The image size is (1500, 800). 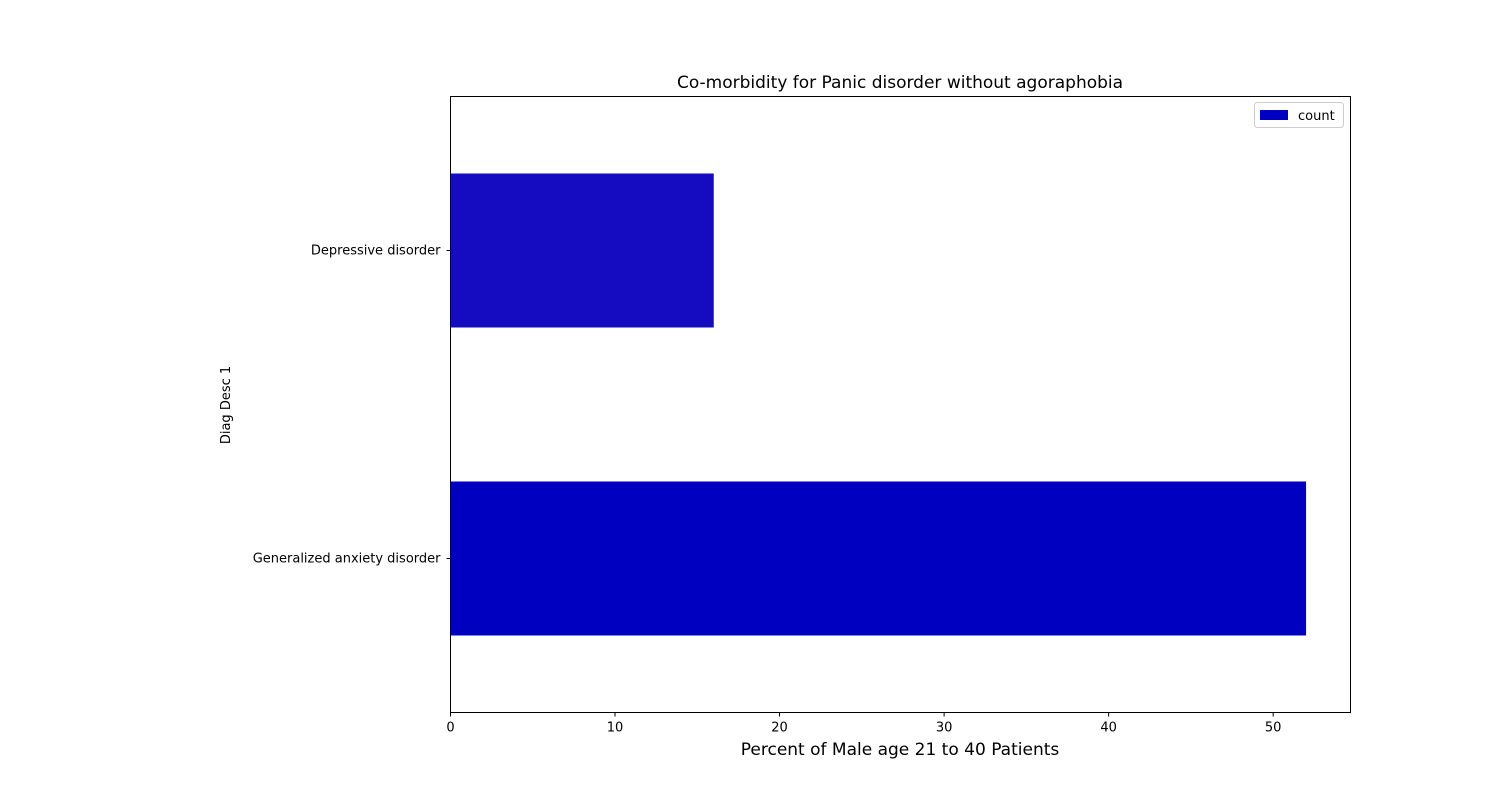 What do you see at coordinates (1273, 728) in the screenshot?
I see `x-tick-label: 50` at bounding box center [1273, 728].